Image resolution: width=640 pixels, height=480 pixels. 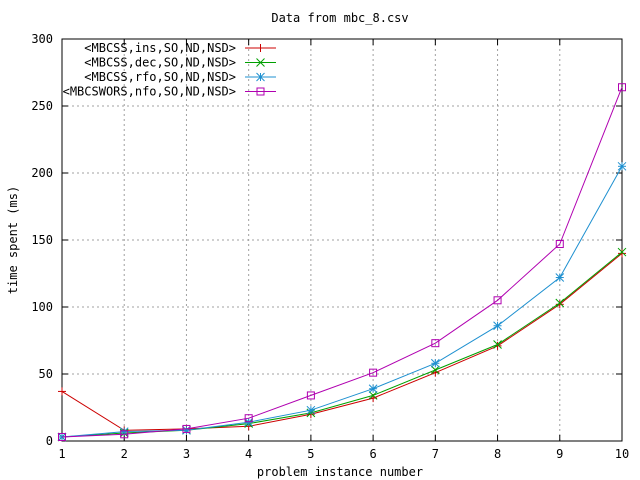 What do you see at coordinates (186, 454) in the screenshot?
I see `x-tick-label: 3` at bounding box center [186, 454].